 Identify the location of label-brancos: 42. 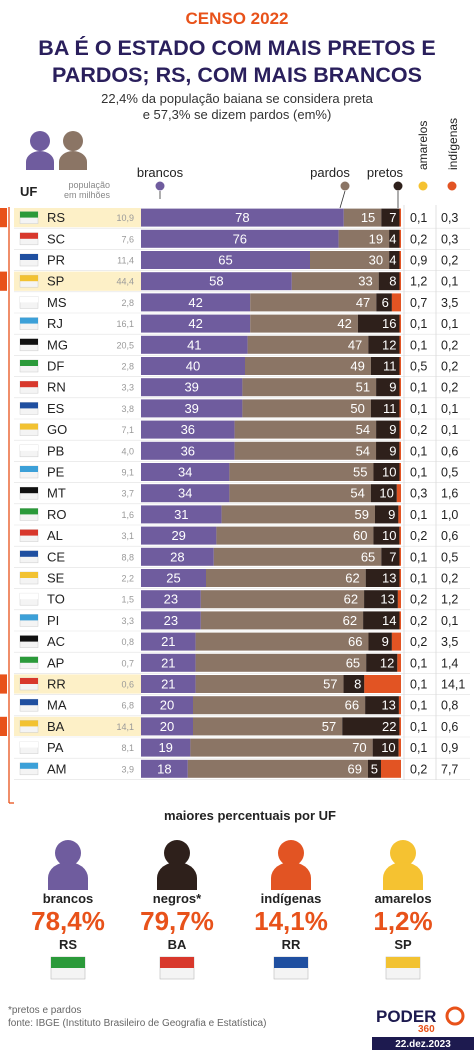
(195, 323).